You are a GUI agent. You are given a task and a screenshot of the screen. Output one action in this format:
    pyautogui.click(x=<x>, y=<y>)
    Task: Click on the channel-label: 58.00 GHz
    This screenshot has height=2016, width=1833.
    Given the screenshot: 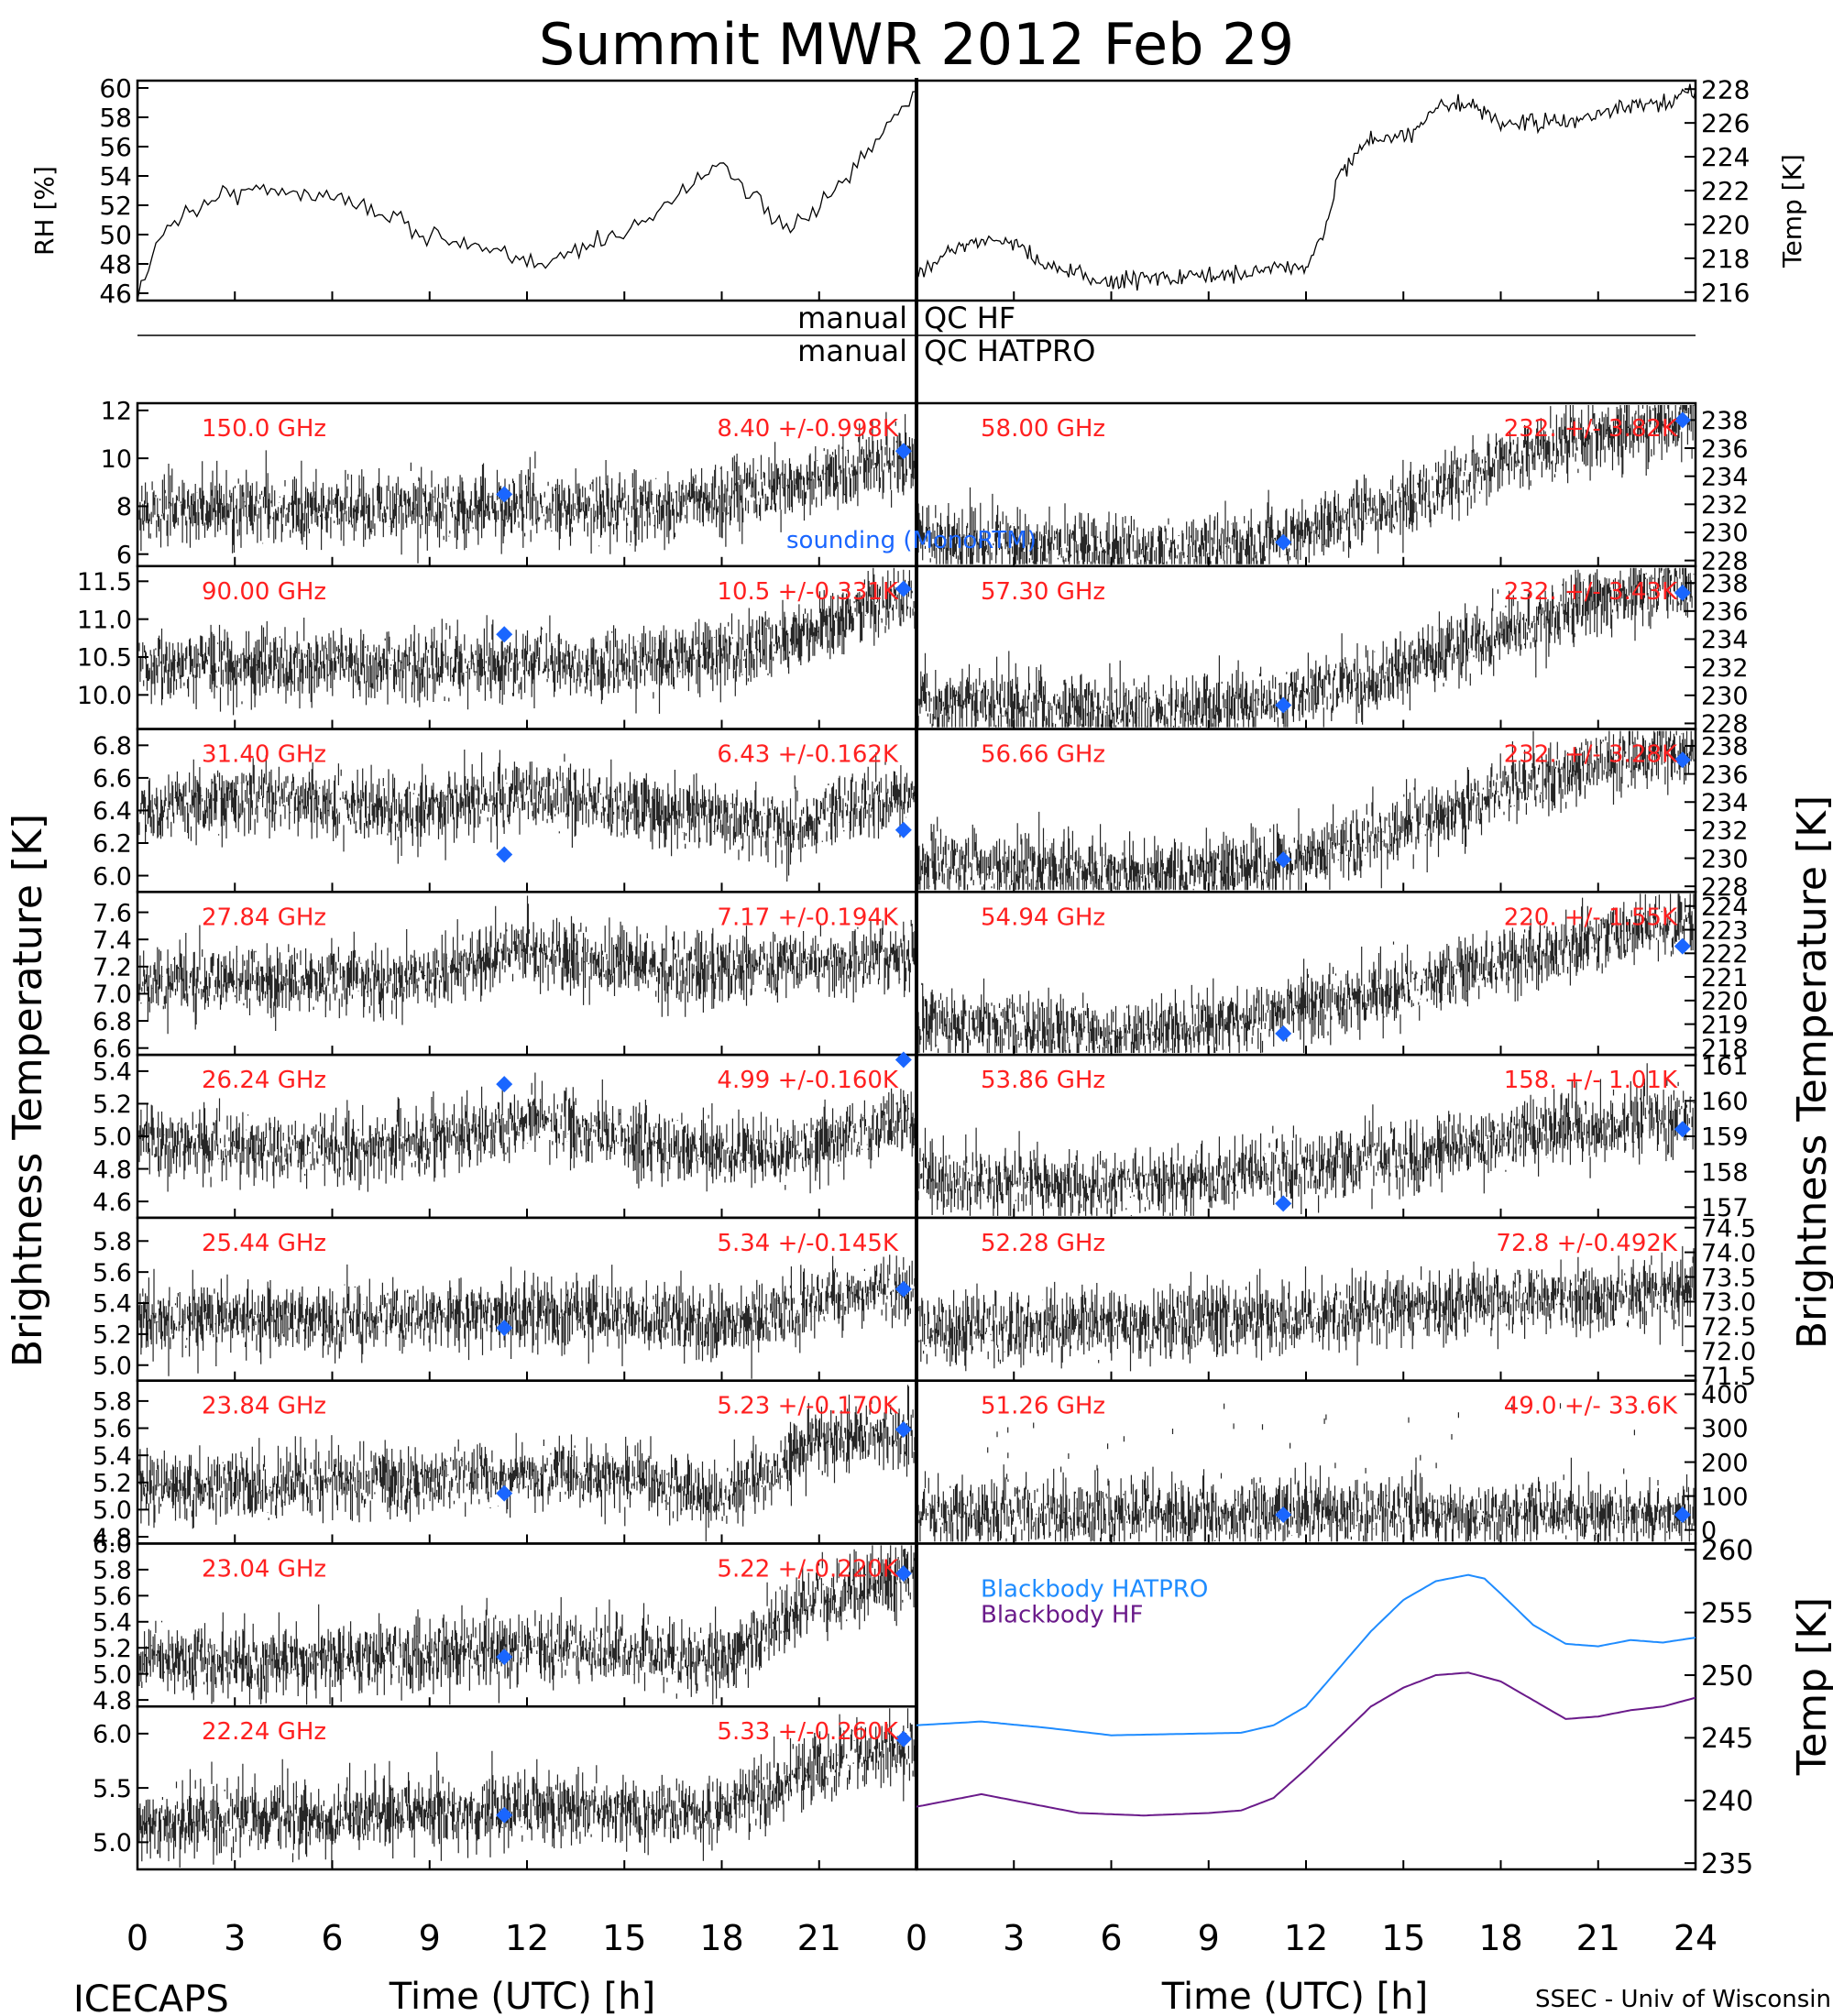 What is the action you would take?
    pyautogui.click(x=1043, y=429)
    